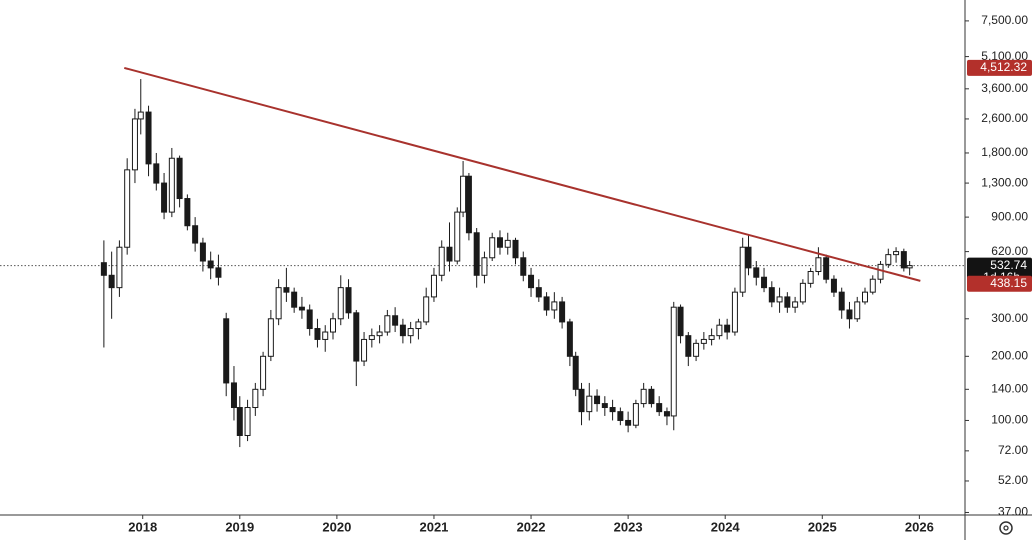 This screenshot has height=540, width=1032. I want to click on y-tick-label: 140.00, so click(1009, 388).